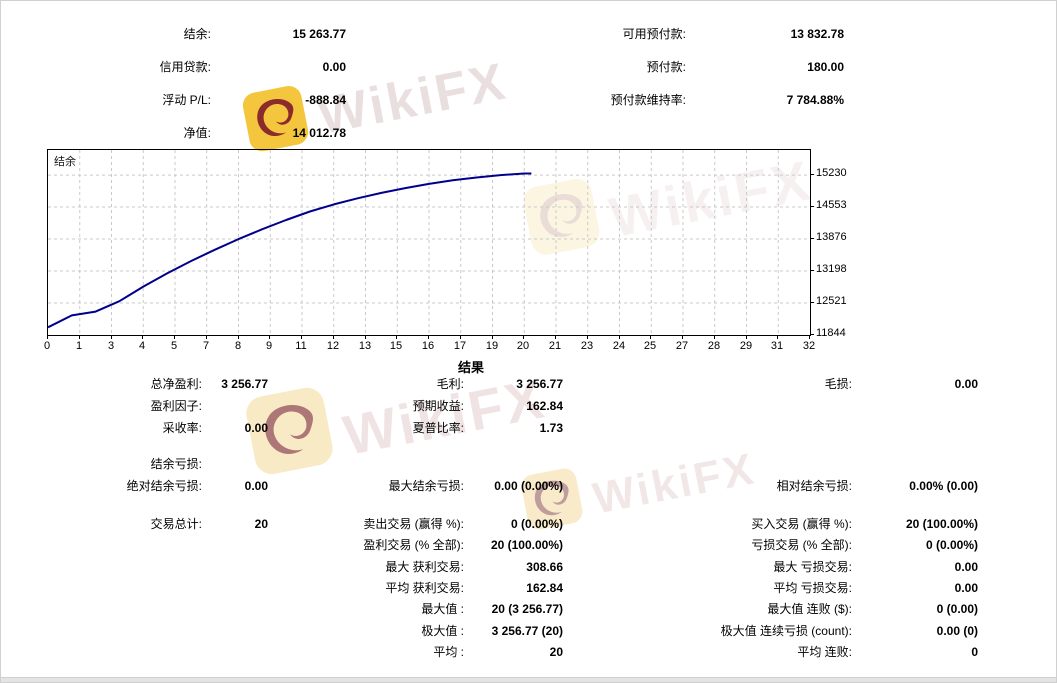  I want to click on stat-value: 0, so click(974, 651).